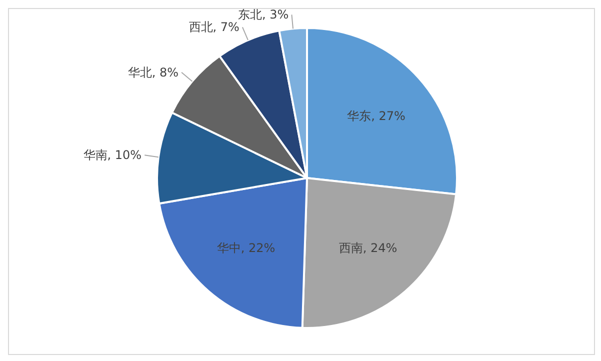 This screenshot has height=361, width=601. What do you see at coordinates (153, 72) in the screenshot?
I see `slice-label: 华北, 8%` at bounding box center [153, 72].